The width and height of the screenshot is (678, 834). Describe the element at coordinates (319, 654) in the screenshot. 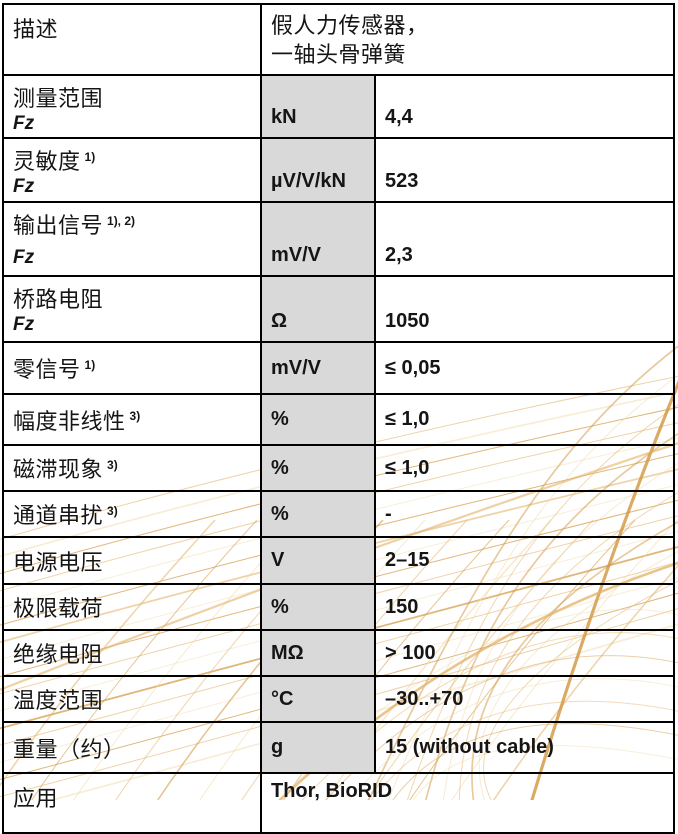

I see `unit-cell: MΩ` at that location.